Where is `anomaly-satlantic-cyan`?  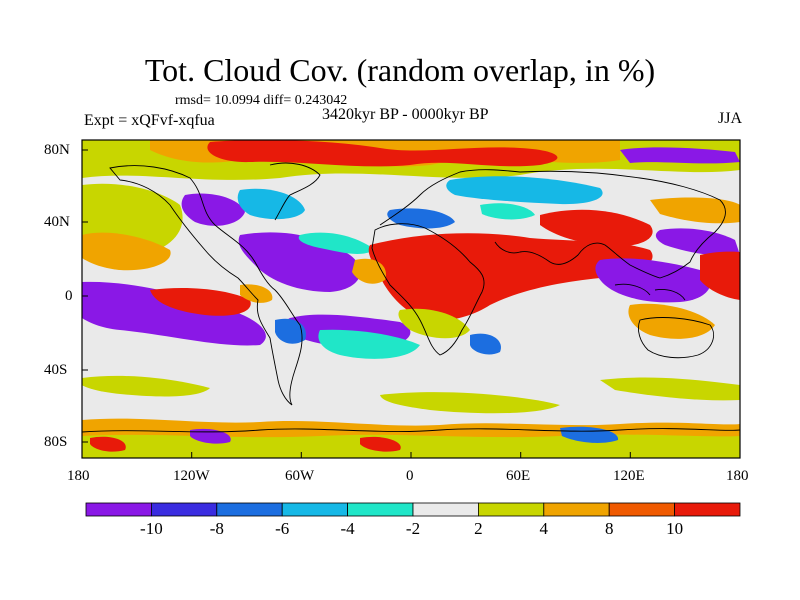
anomaly-satlantic-cyan is located at coordinates (369, 344).